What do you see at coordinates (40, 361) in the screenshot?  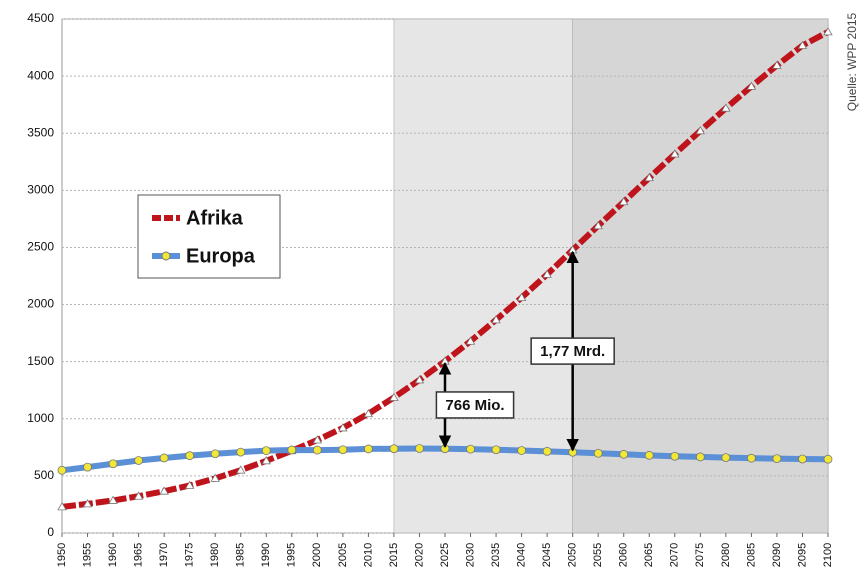 I see `y-tick-label: 1500` at bounding box center [40, 361].